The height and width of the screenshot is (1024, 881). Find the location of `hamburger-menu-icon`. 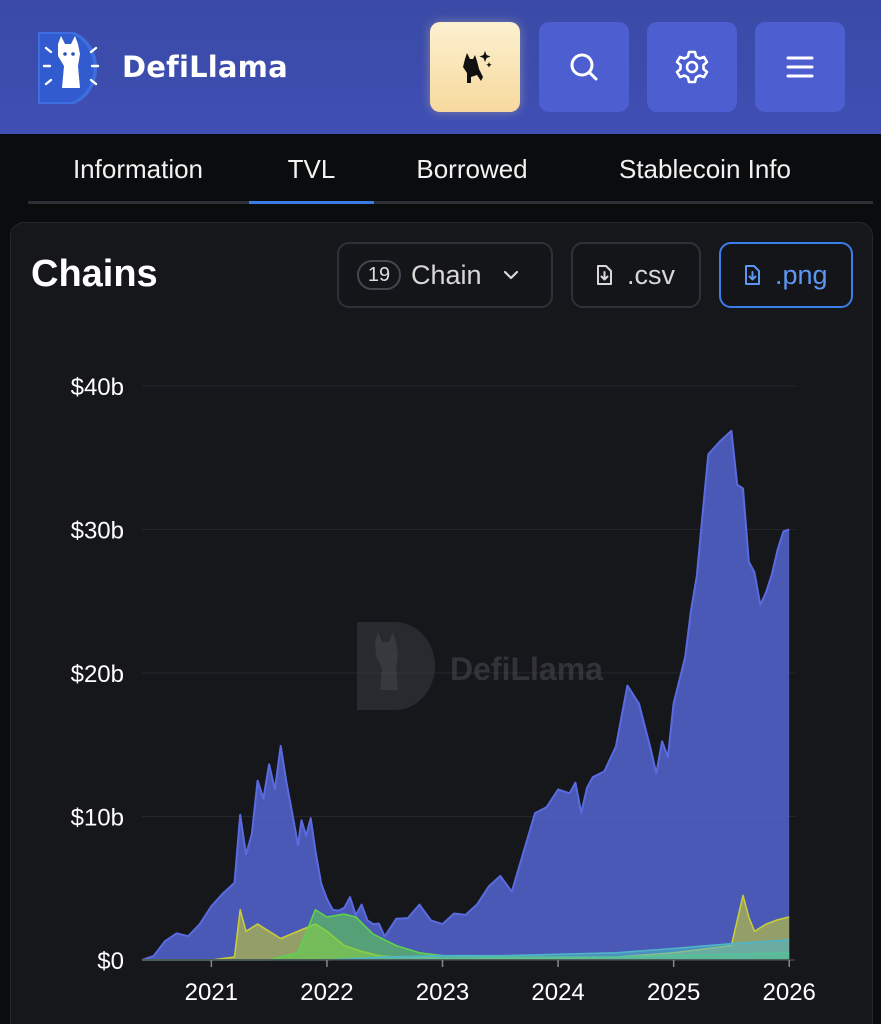

hamburger-menu-icon is located at coordinates (800, 67).